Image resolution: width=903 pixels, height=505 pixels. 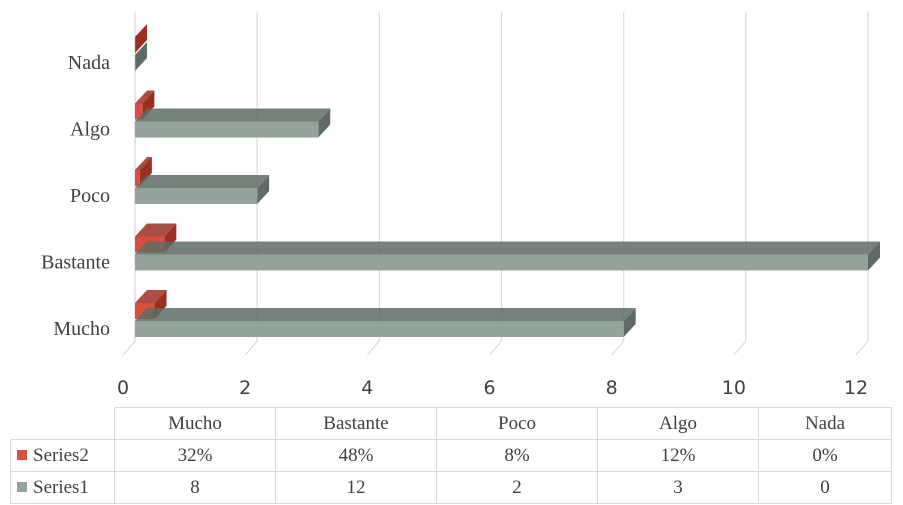 I want to click on x-tick-label: 0, so click(x=123, y=388).